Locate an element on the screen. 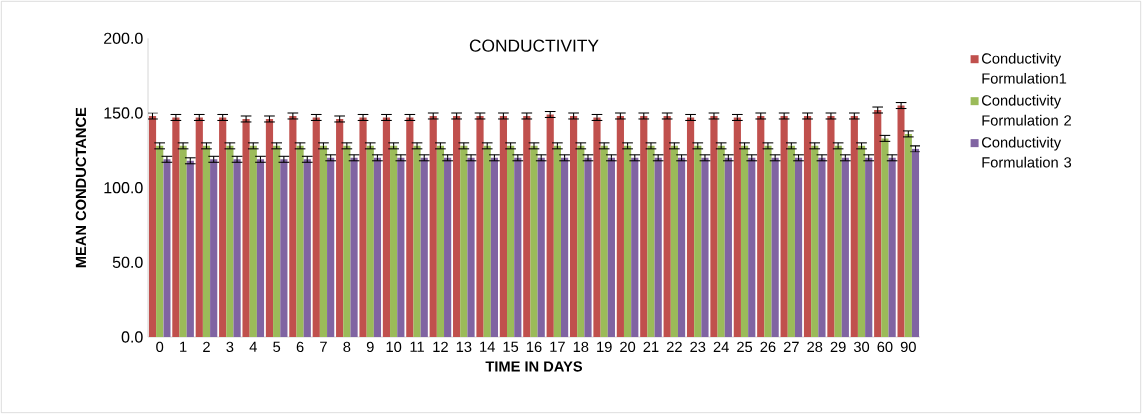 The height and width of the screenshot is (414, 1142). x-axis-title: TIME IN DAYS is located at coordinates (534, 366).